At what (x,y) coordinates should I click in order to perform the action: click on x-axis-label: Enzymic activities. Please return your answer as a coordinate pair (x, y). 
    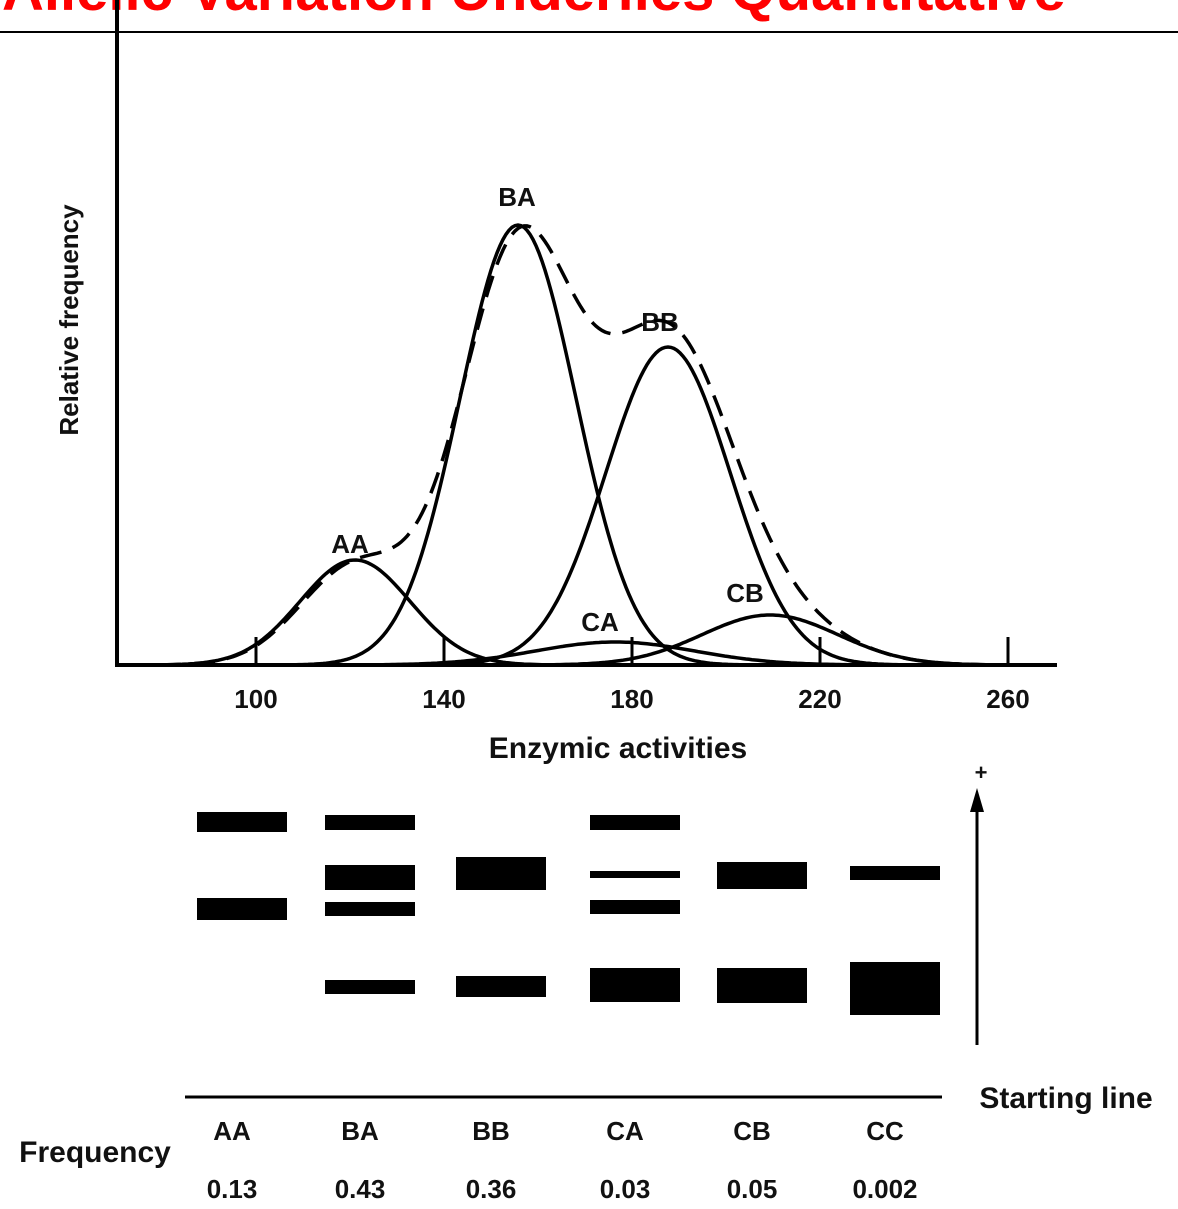
    Looking at the image, I should click on (618, 748).